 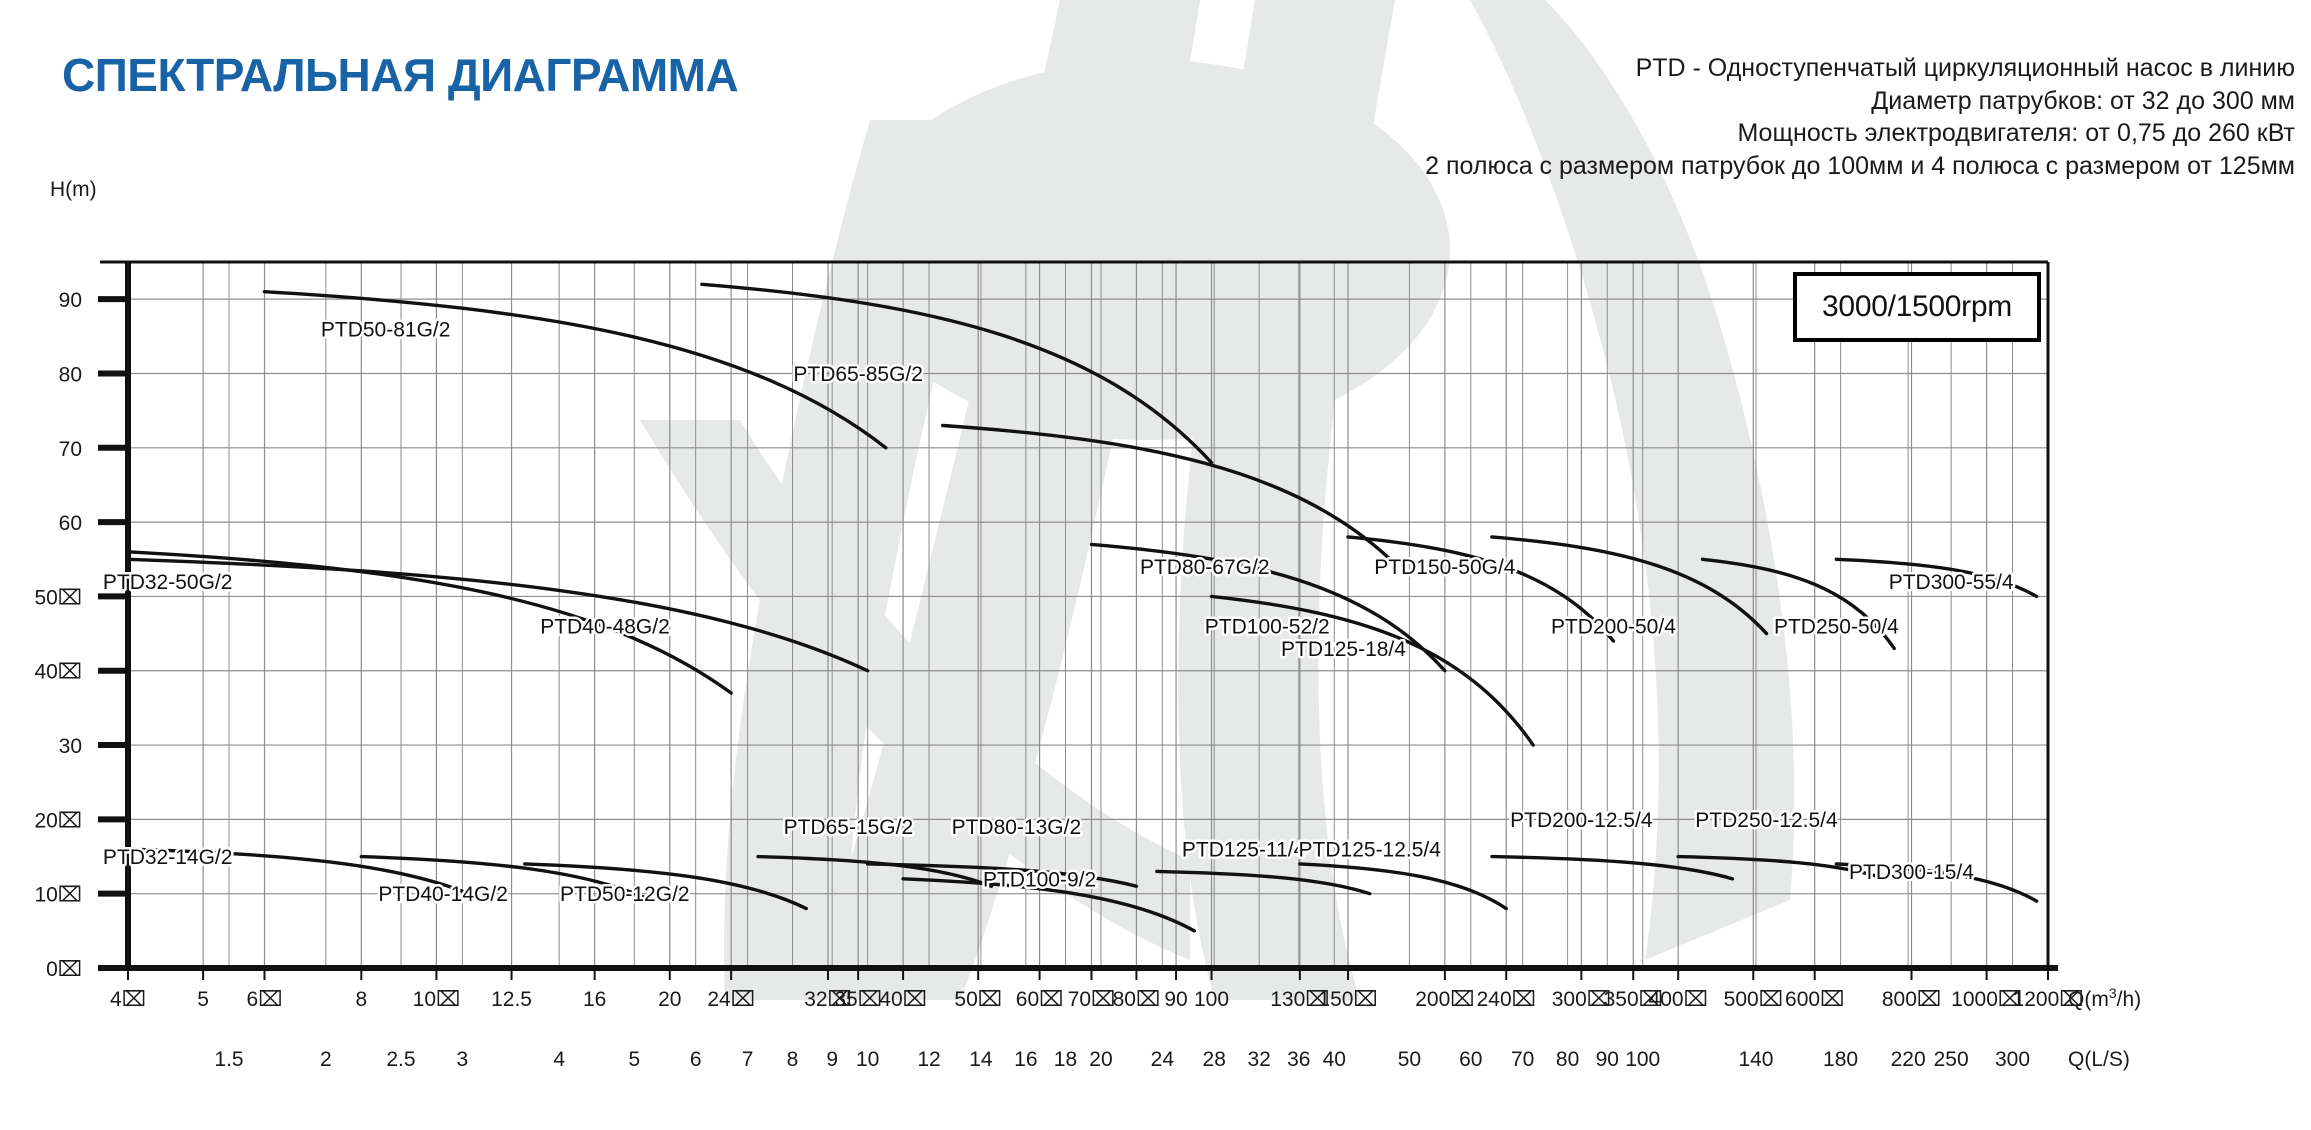 I want to click on x-tick-label-ls: 36, so click(x=1298, y=1059).